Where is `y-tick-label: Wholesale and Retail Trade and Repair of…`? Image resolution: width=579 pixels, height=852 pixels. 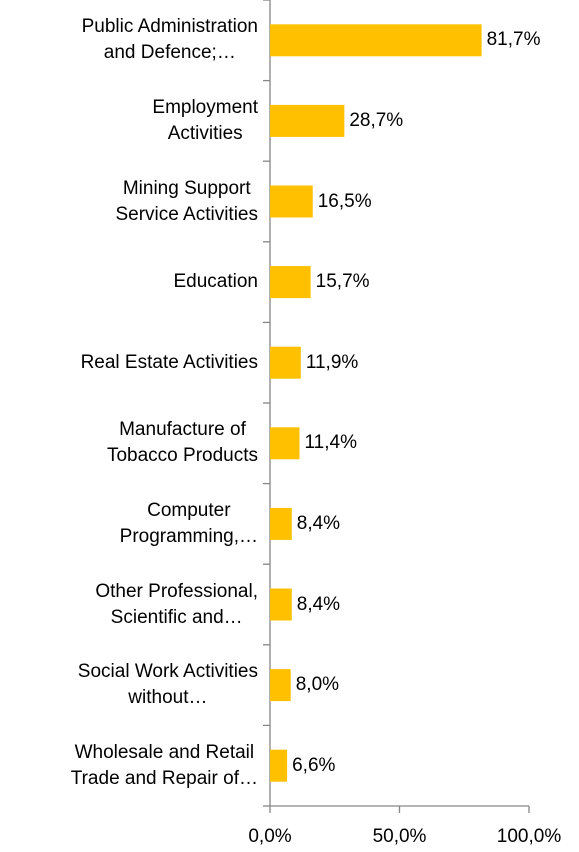 y-tick-label: Wholesale and Retail Trade and Repair of… is located at coordinates (164, 765).